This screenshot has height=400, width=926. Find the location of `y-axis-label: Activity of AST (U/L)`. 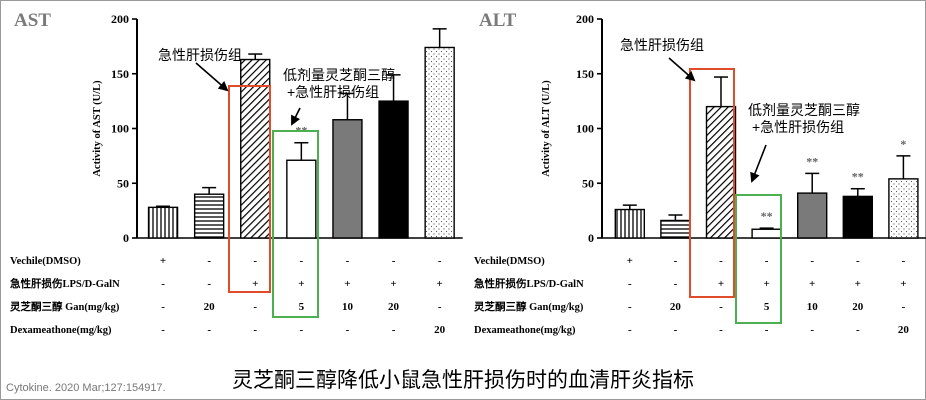

y-axis-label: Activity of AST (U/L) is located at coordinates (97, 128).